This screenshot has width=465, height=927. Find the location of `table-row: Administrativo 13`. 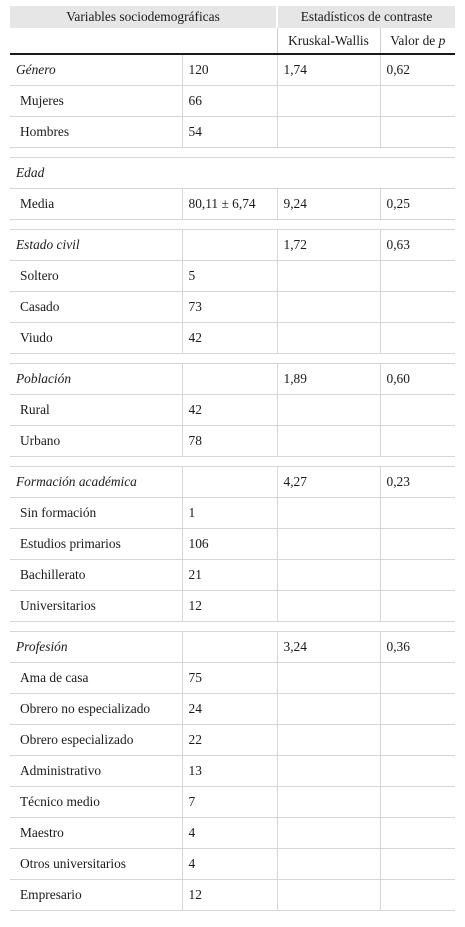

table-row: Administrativo 13 is located at coordinates (233, 771).